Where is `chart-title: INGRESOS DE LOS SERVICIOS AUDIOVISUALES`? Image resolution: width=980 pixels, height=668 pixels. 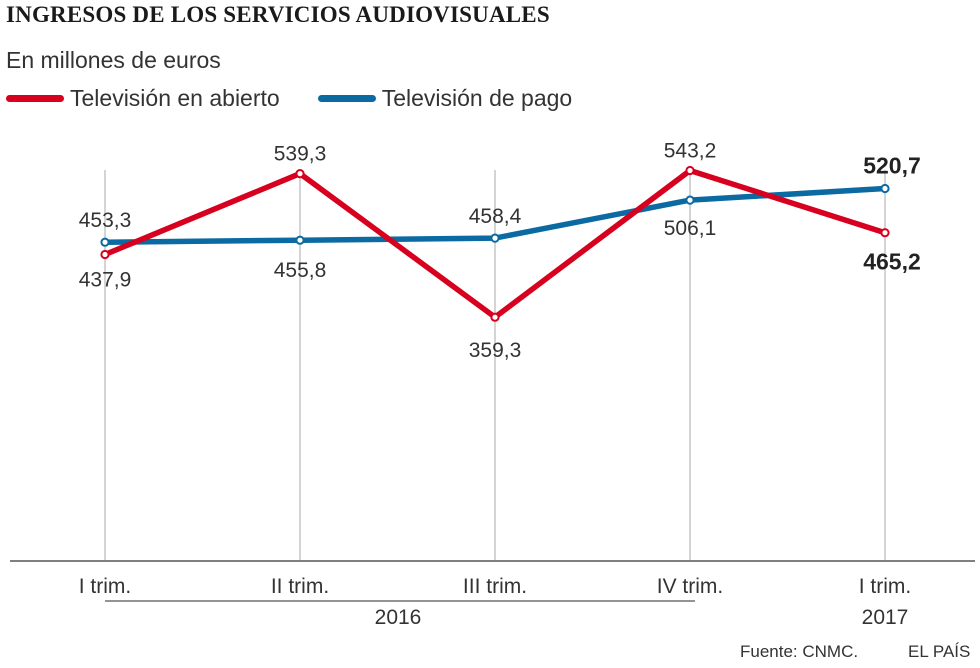 chart-title: INGRESOS DE LOS SERVICIOS AUDIOVISUALES is located at coordinates (278, 14).